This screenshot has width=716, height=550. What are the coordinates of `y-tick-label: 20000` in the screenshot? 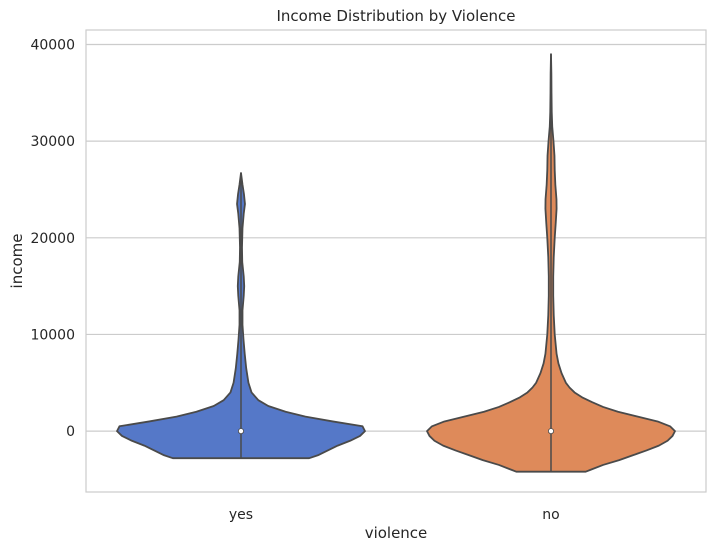 It's located at (52, 239).